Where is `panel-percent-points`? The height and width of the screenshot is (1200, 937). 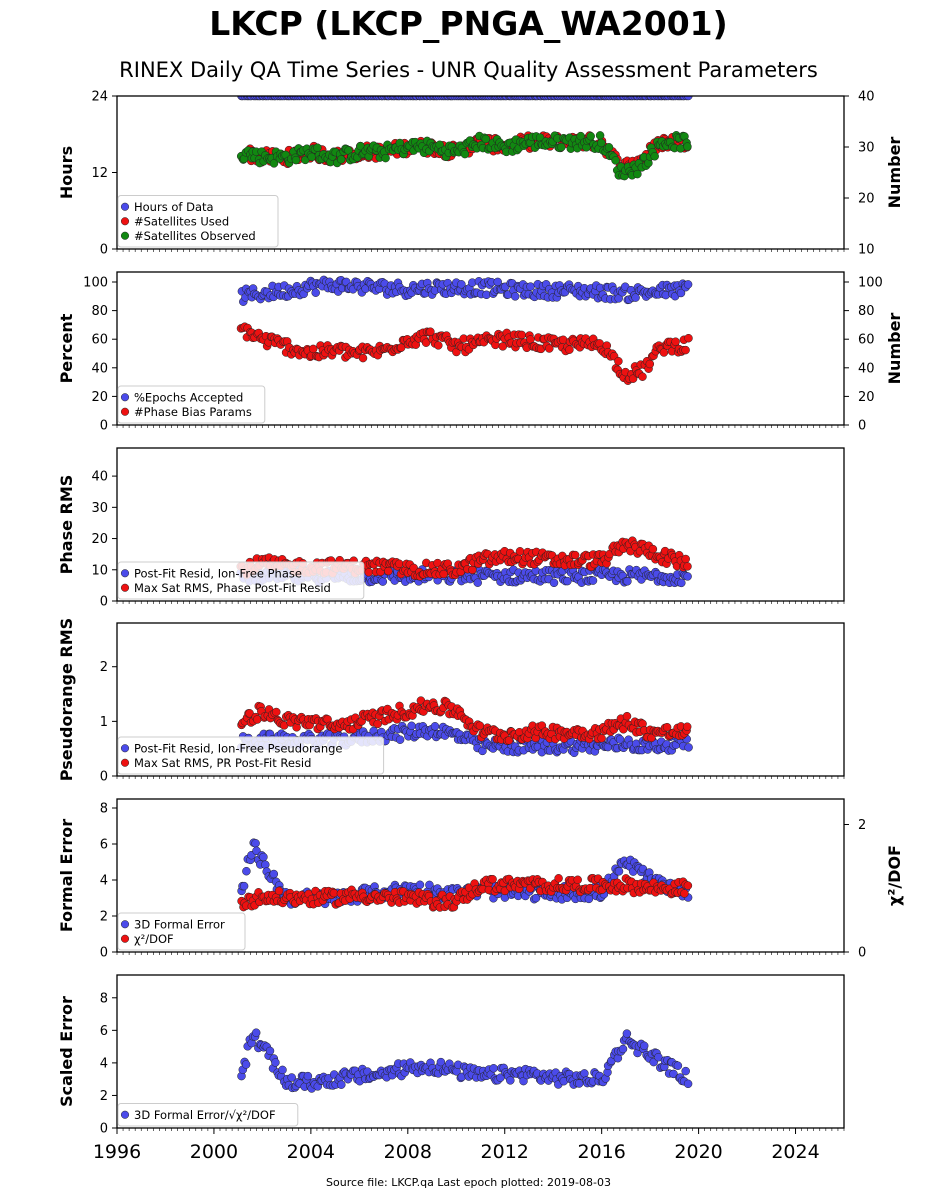 panel-percent-points is located at coordinates (464, 330).